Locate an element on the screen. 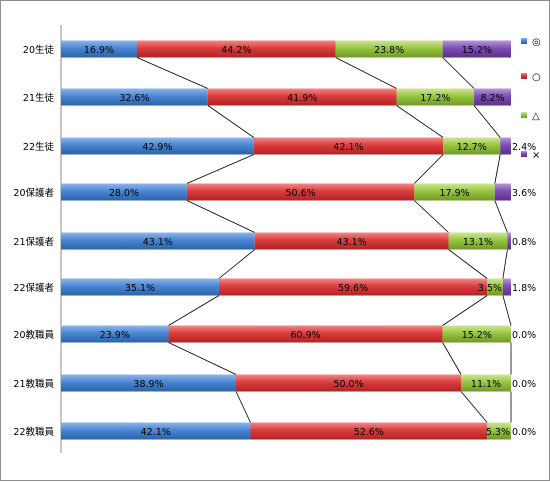  category-label: 22生徒 is located at coordinates (39, 147).